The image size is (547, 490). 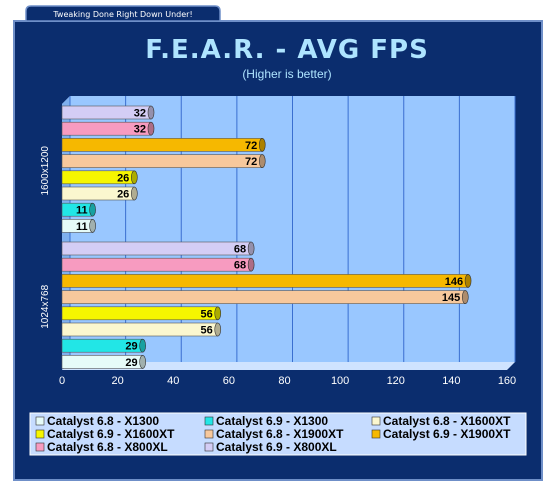 What do you see at coordinates (340, 381) in the screenshot?
I see `x-tick-label: 100` at bounding box center [340, 381].